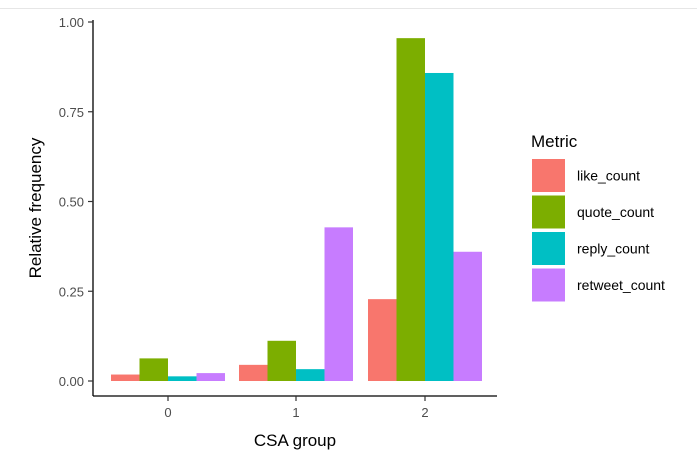 The width and height of the screenshot is (697, 454). What do you see at coordinates (424, 412) in the screenshot?
I see `x-tick-label: 2` at bounding box center [424, 412].